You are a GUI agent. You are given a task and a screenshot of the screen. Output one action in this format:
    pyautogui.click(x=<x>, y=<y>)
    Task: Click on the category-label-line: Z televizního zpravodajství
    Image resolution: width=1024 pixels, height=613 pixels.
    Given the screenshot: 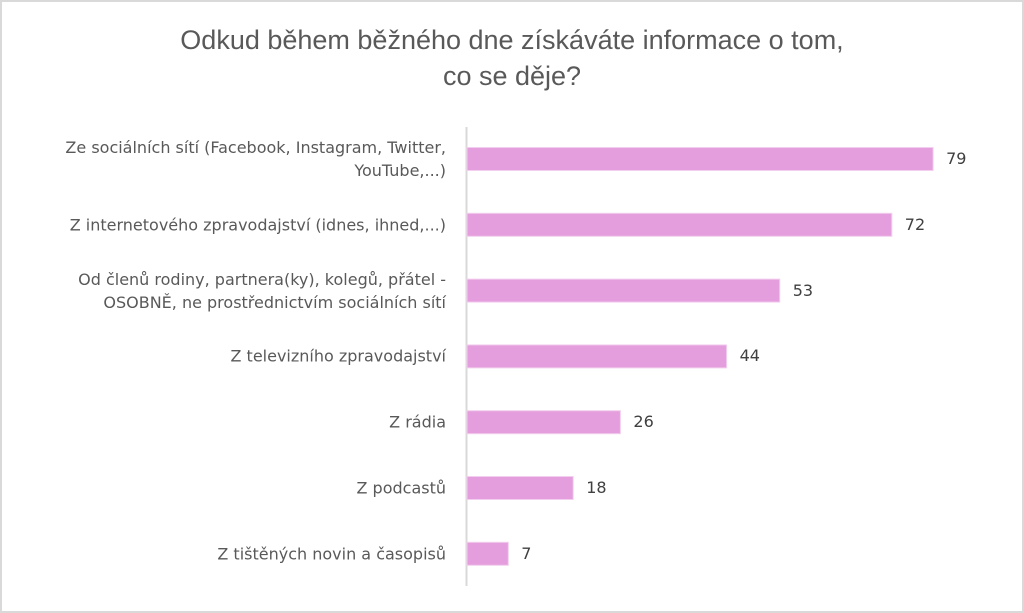 What is the action you would take?
    pyautogui.click(x=338, y=356)
    